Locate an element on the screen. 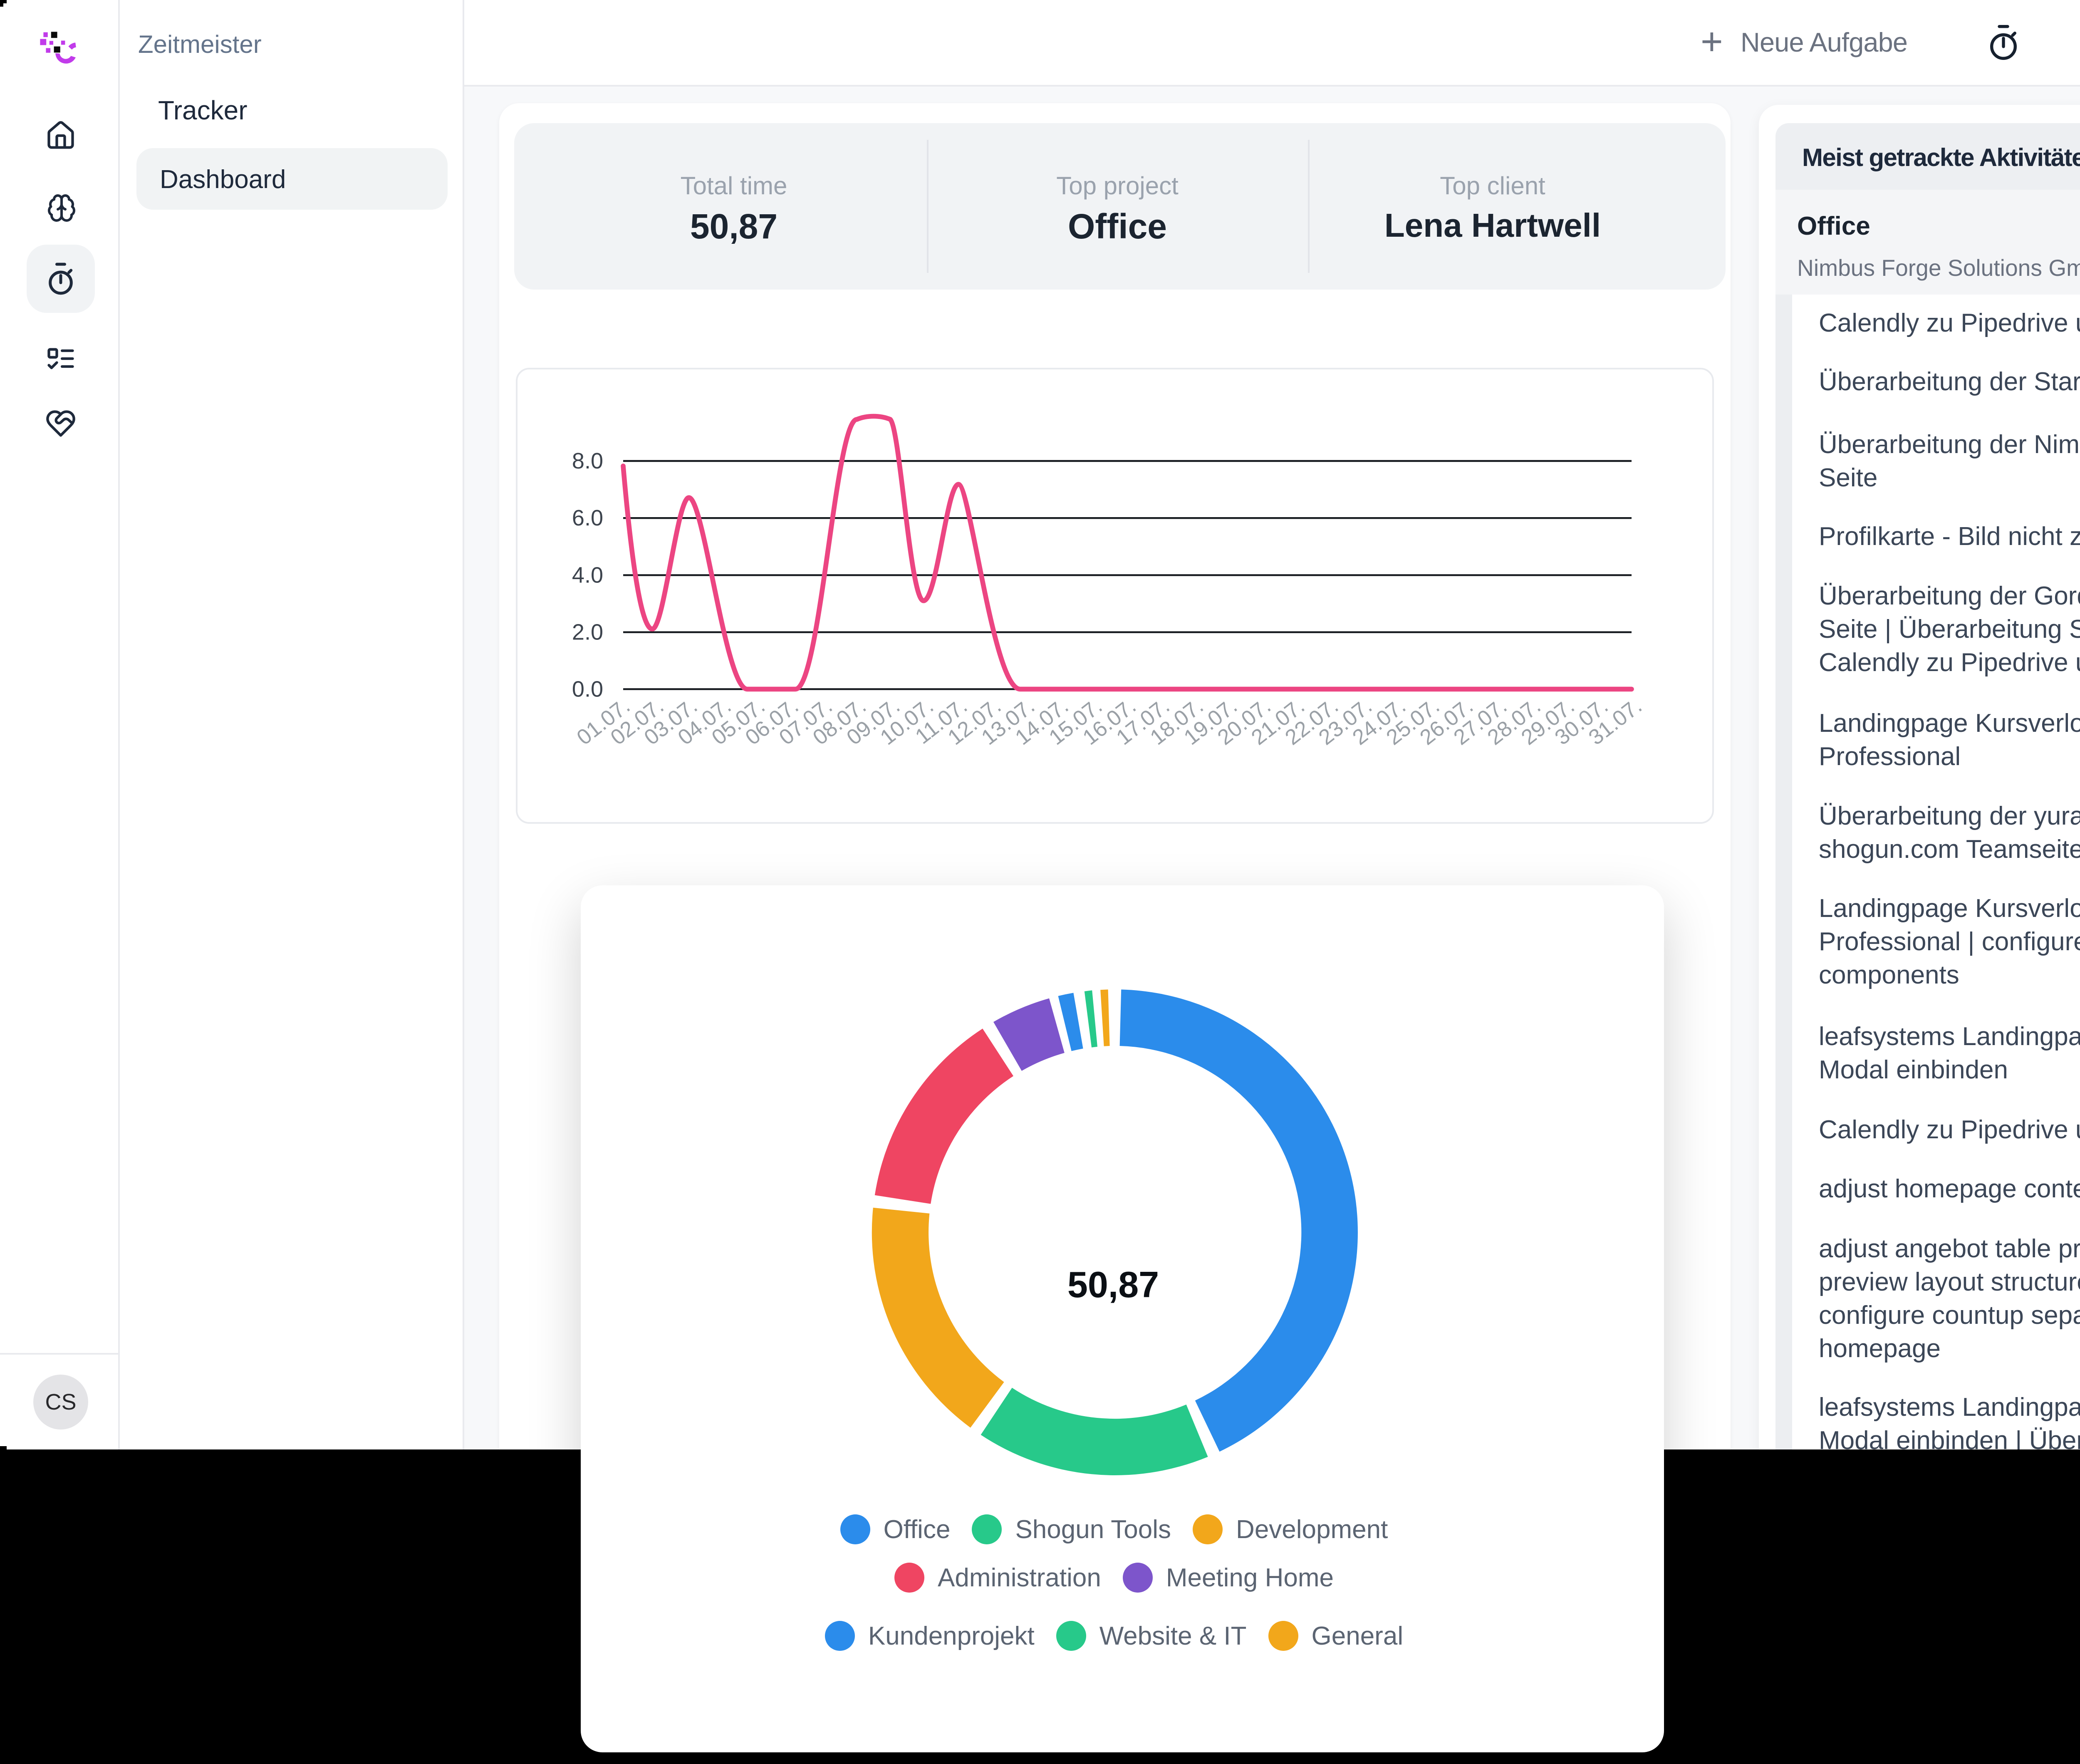 The width and height of the screenshot is (2080, 1764). svg-text: 0.0 is located at coordinates (587, 688).